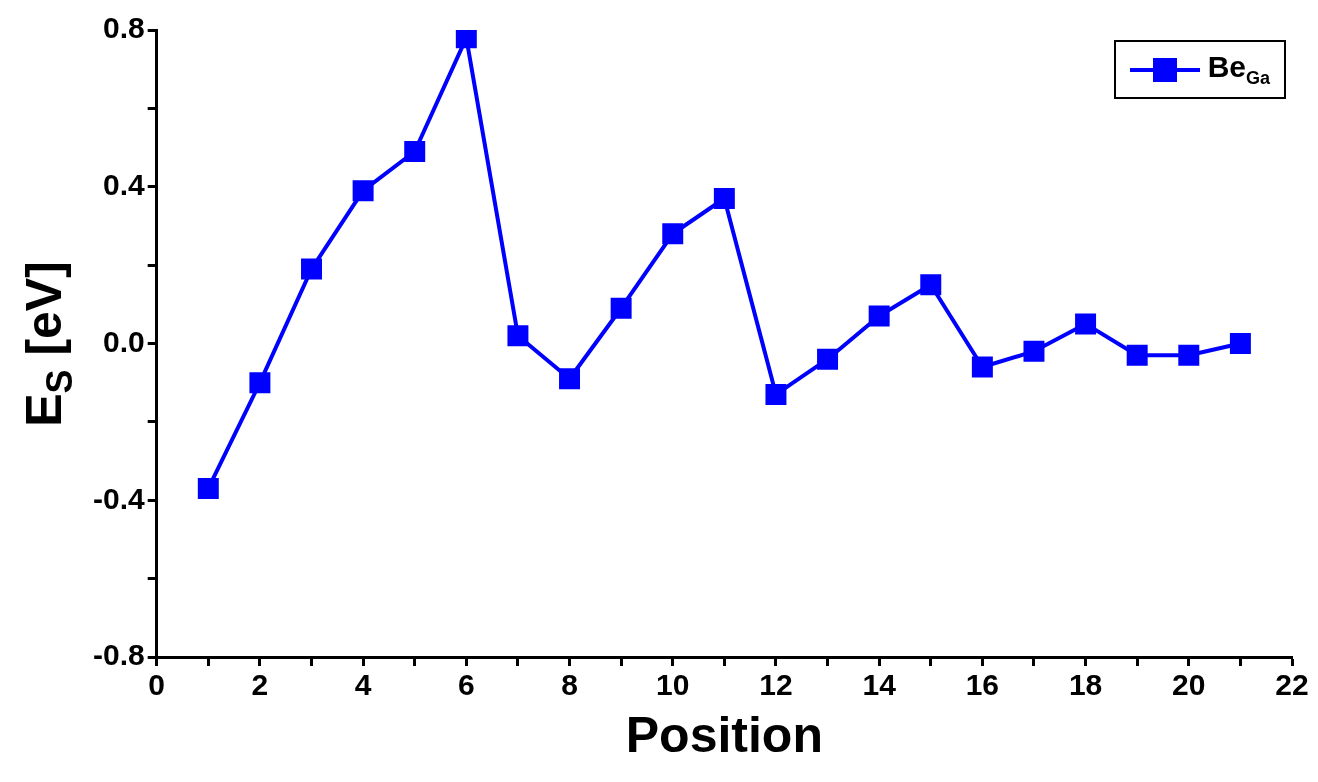  Describe the element at coordinates (363, 685) in the screenshot. I see `x-tick-label: 4` at that location.